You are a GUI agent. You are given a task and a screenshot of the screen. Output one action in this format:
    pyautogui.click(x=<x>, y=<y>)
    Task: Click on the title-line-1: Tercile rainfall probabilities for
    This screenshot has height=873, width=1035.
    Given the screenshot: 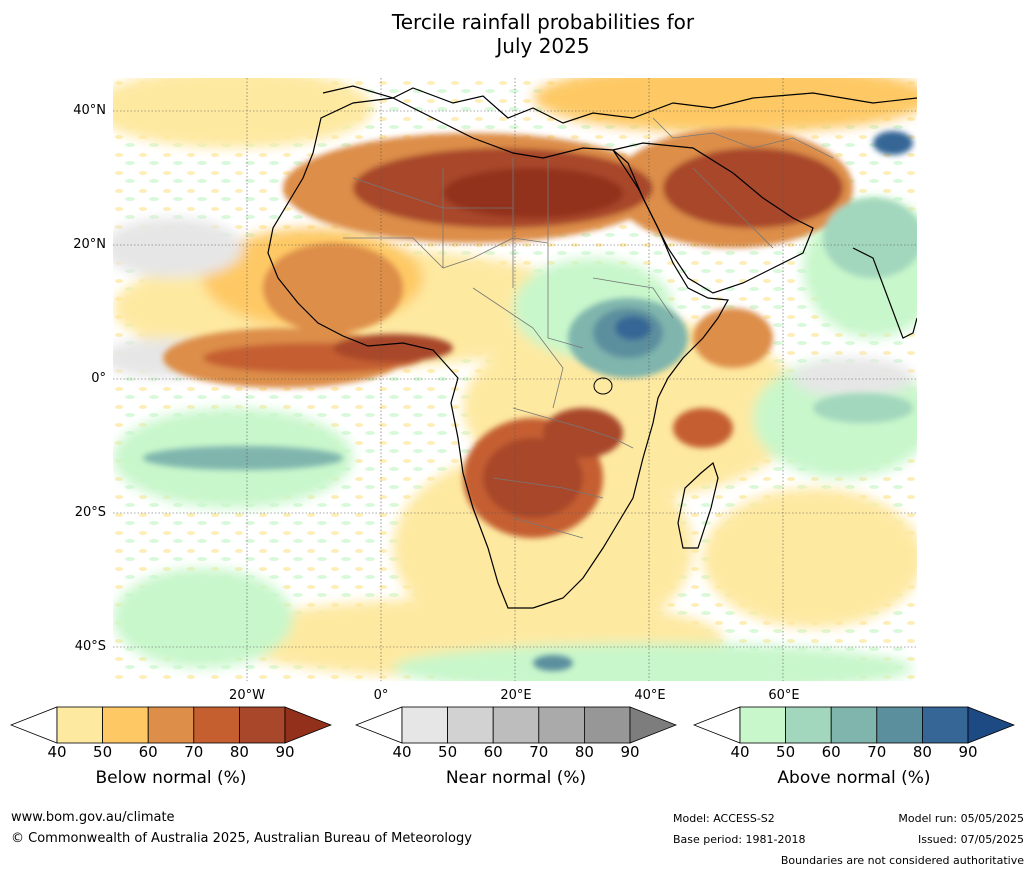 What is the action you would take?
    pyautogui.click(x=543, y=22)
    